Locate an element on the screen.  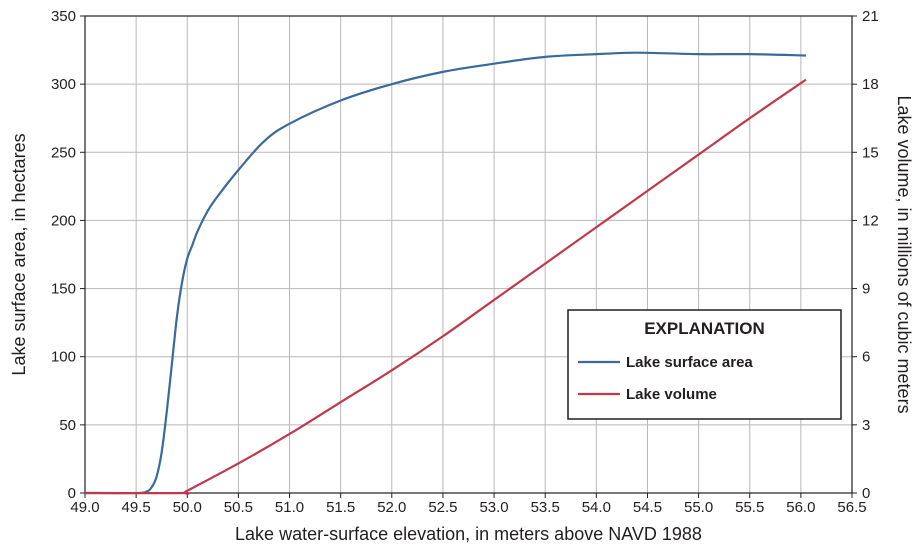
left-tick-label: 150 is located at coordinates (63, 289).